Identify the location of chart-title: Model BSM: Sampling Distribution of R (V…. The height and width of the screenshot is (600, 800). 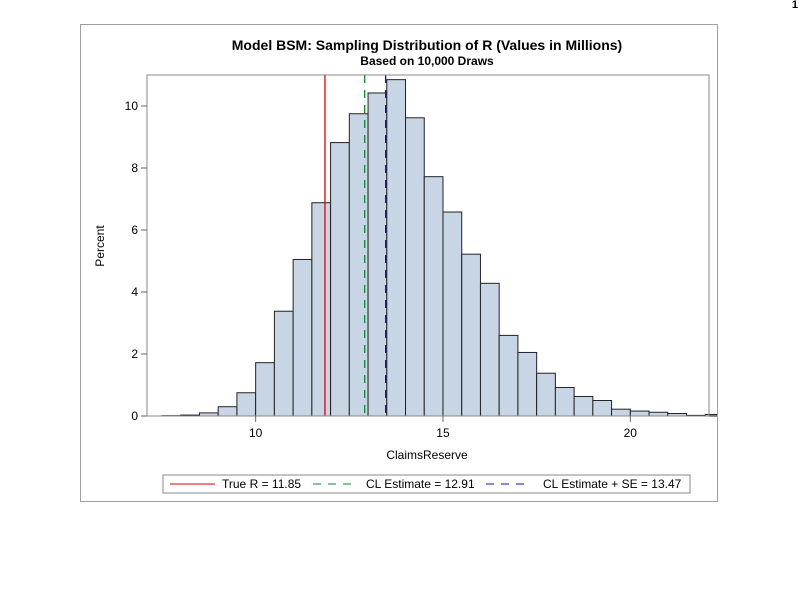
(427, 45).